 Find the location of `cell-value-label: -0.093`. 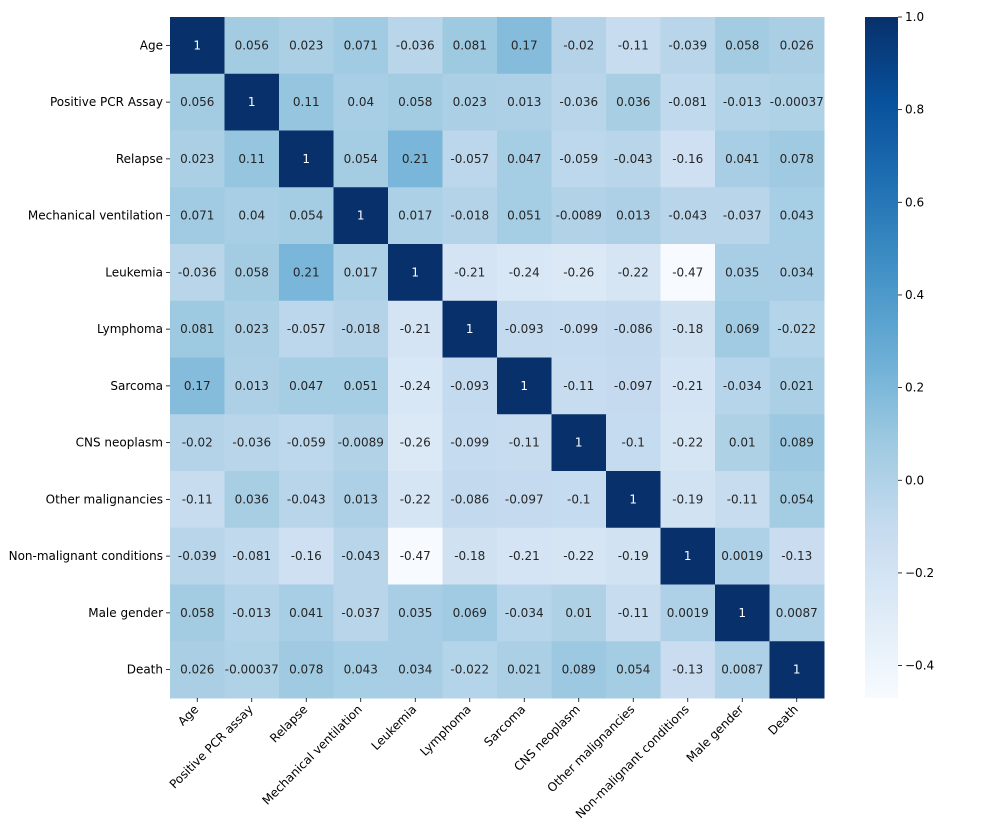

cell-value-label: -0.093 is located at coordinates (469, 386).